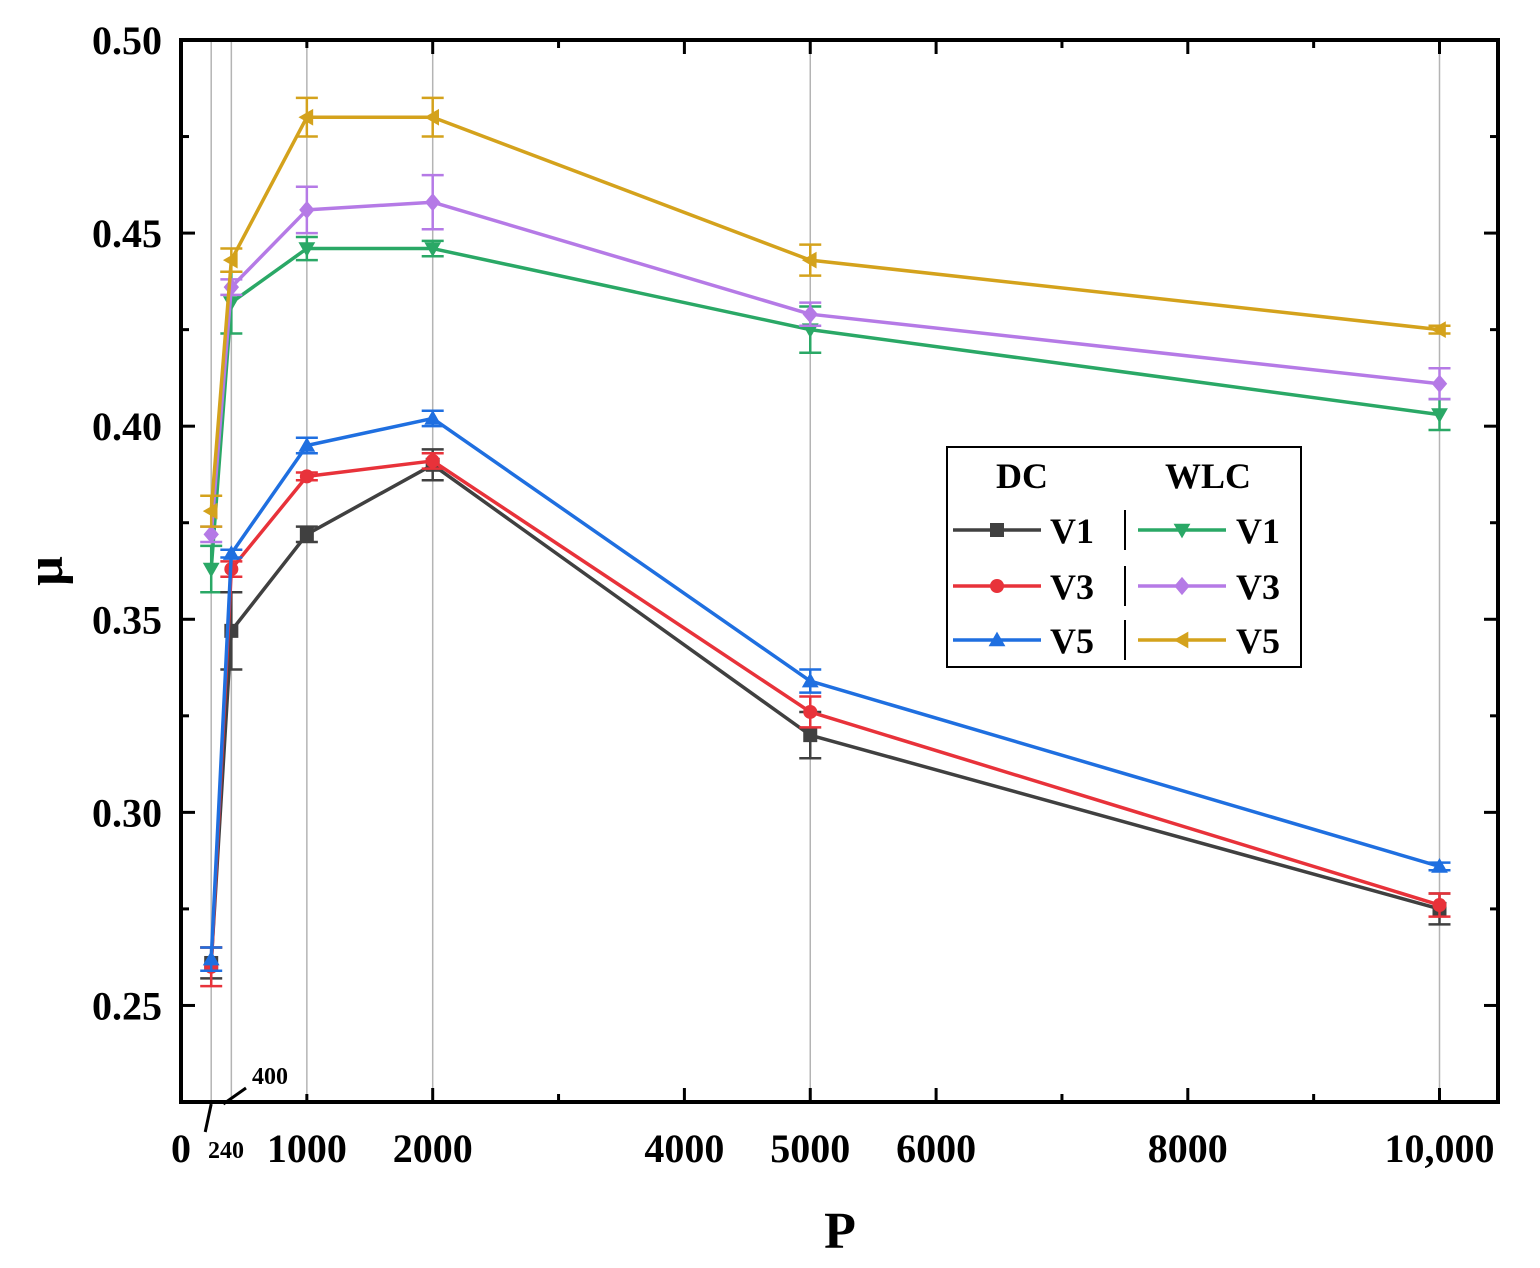 The width and height of the screenshot is (1540, 1268). I want to click on y-tick-label: 0.25, so click(127, 1005).